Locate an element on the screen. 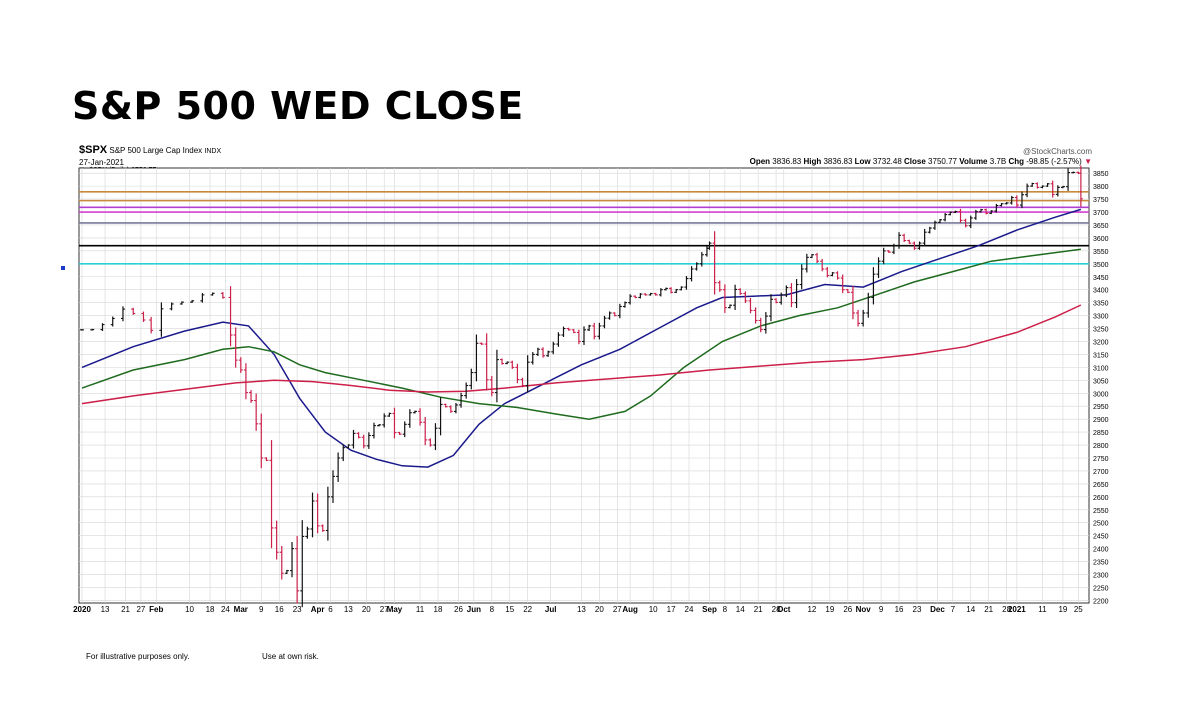  y-tick-label: 2400 is located at coordinates (1101, 550).